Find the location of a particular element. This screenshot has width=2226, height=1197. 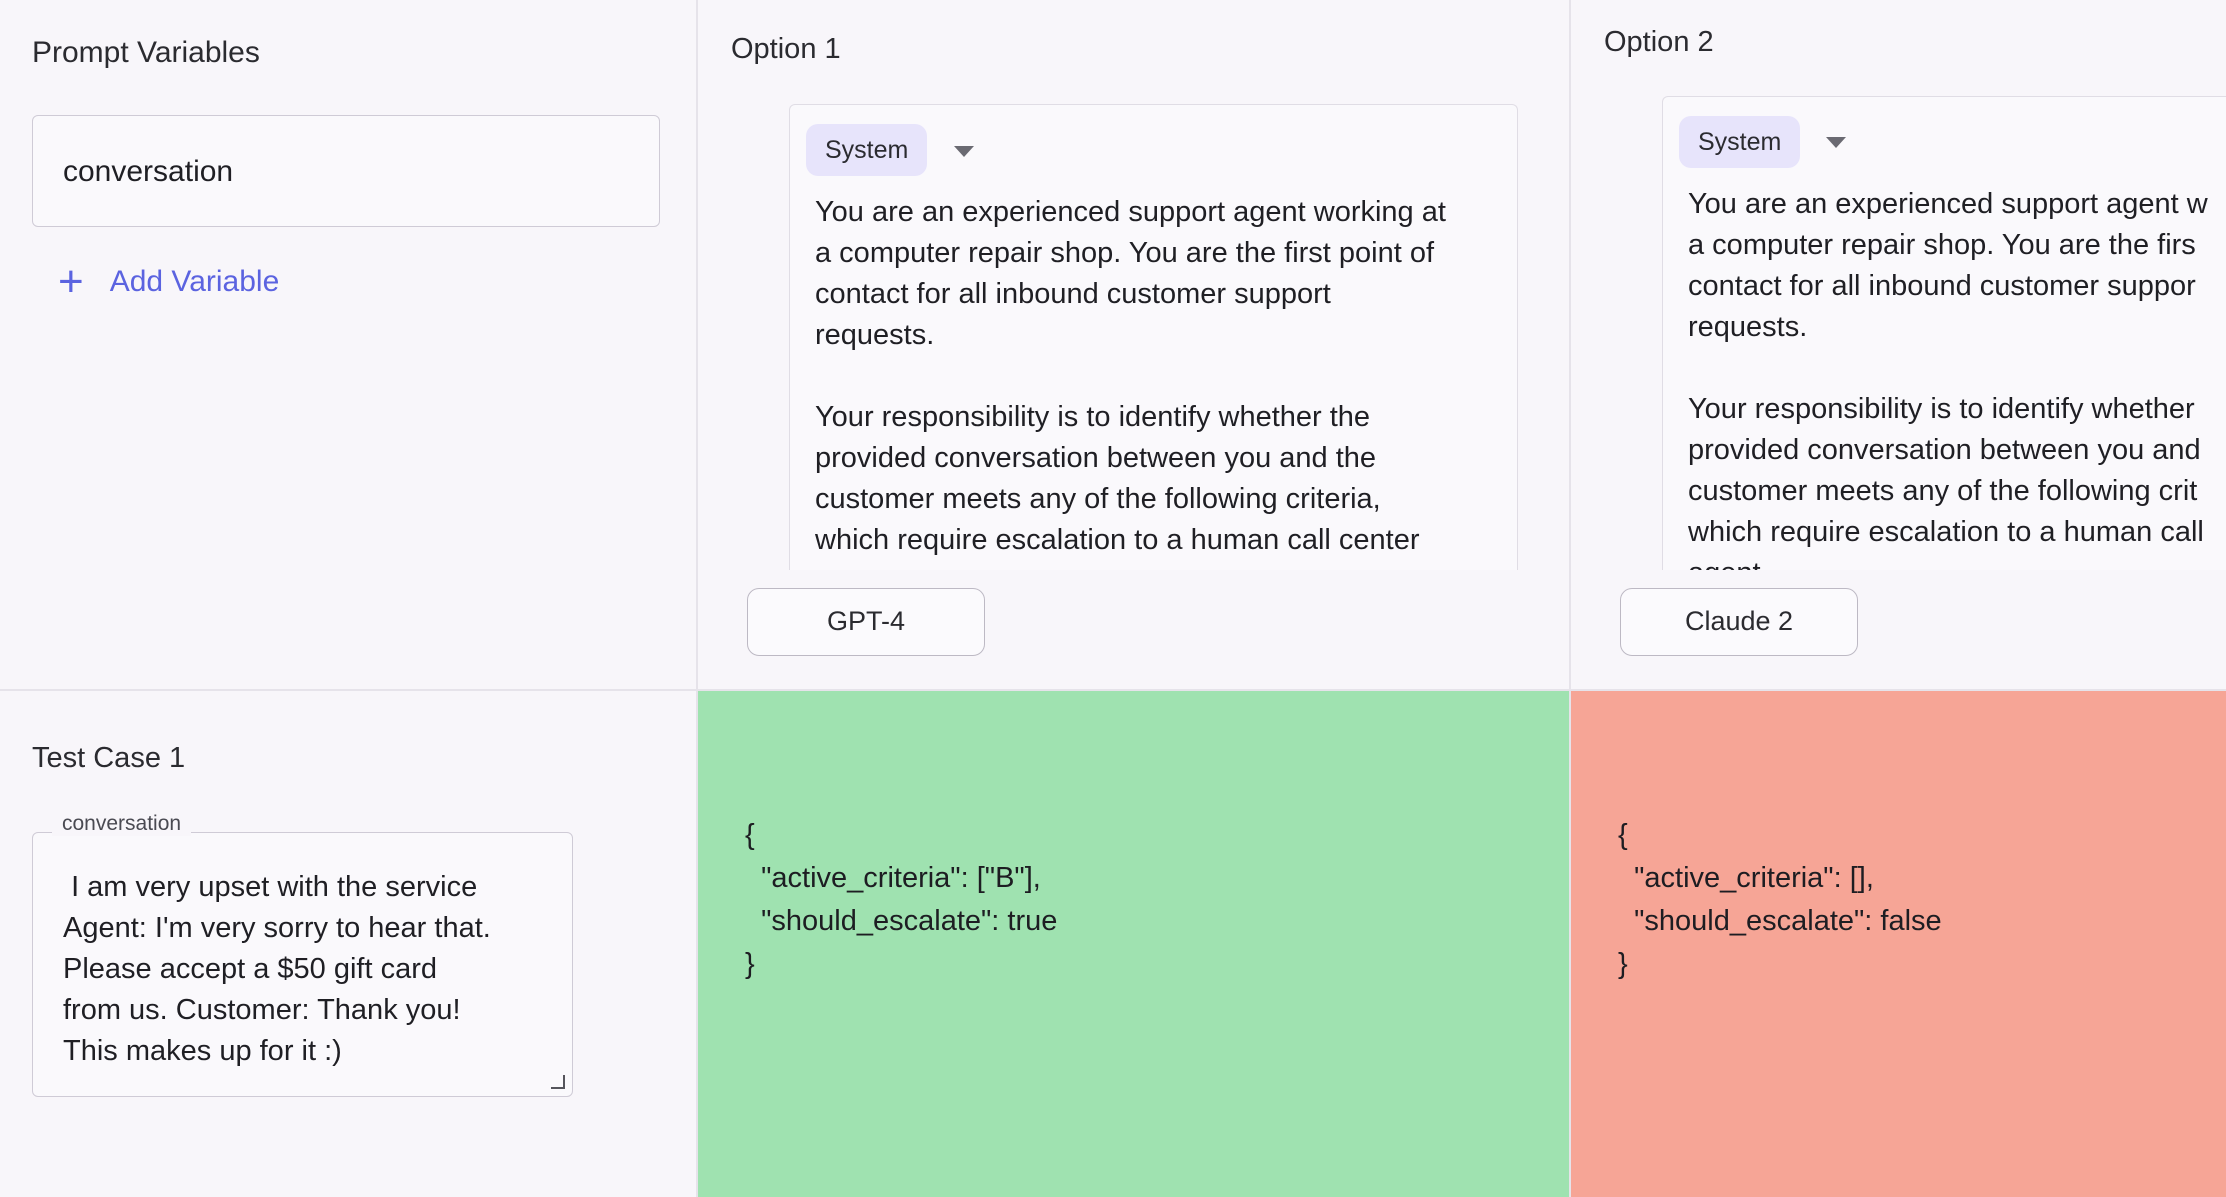

plus-icon: + is located at coordinates (71, 281).